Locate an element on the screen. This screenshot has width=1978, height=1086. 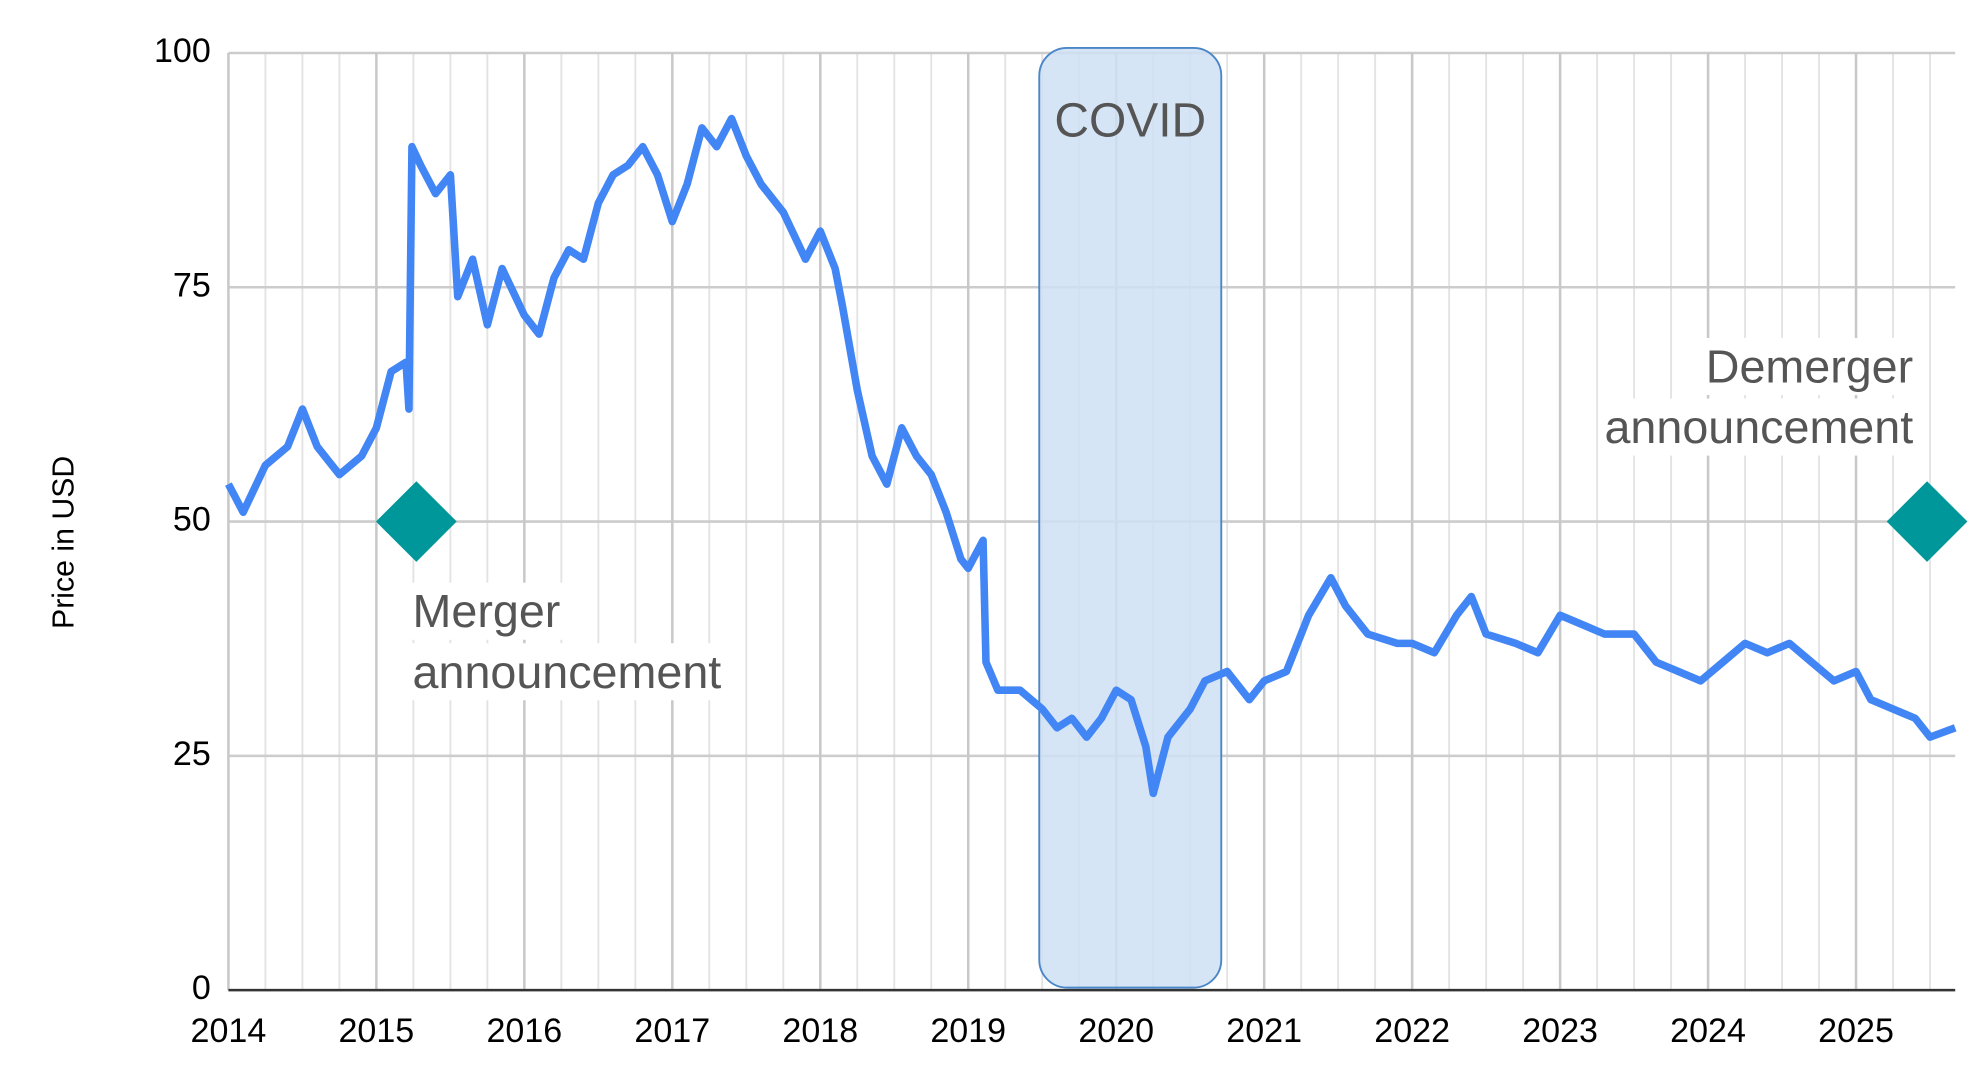
x-tick-label: 2024 is located at coordinates (1708, 1031).